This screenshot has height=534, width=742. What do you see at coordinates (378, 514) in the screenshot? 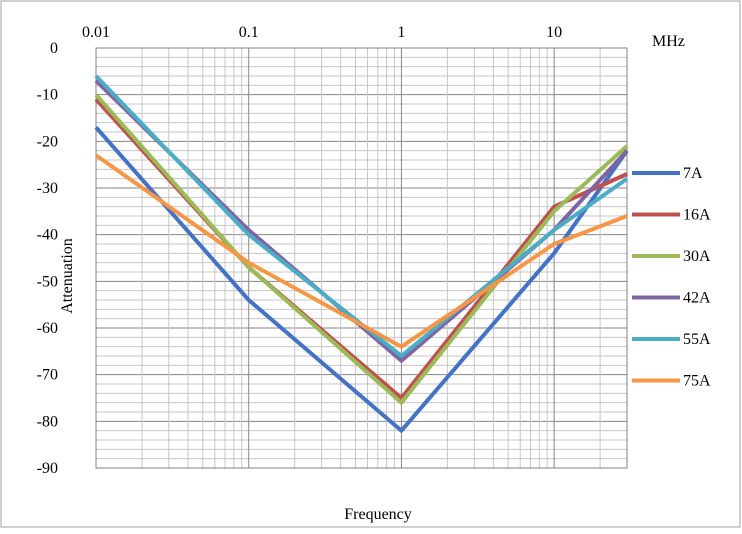
I see `x-axis-title: Frequency` at bounding box center [378, 514].